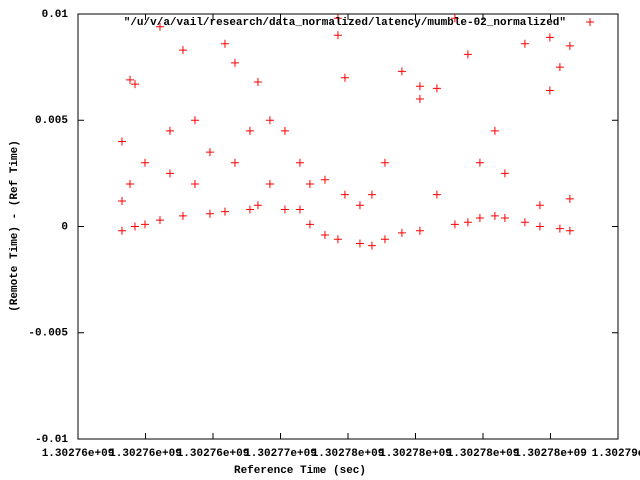  Describe the element at coordinates (64, 227) in the screenshot. I see `y-tick-label: 0` at that location.